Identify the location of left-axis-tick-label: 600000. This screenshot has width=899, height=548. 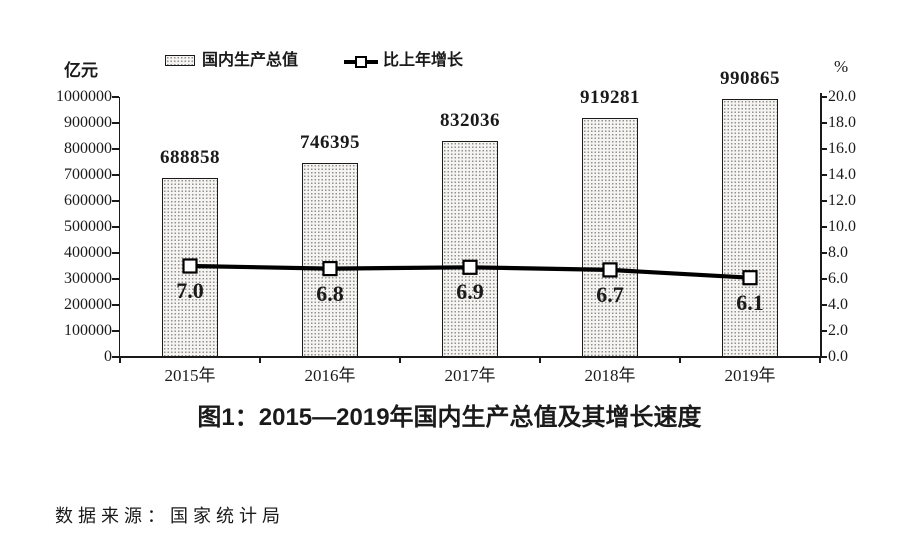
(88, 200).